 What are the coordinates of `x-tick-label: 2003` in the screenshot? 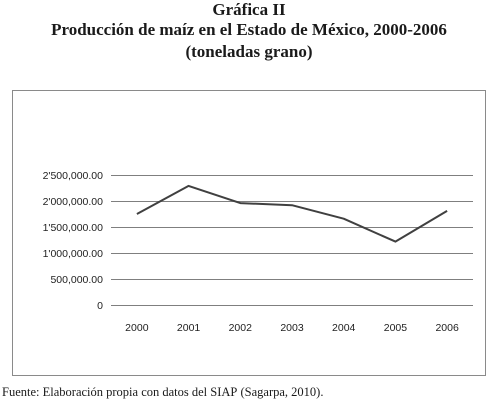 It's located at (292, 328).